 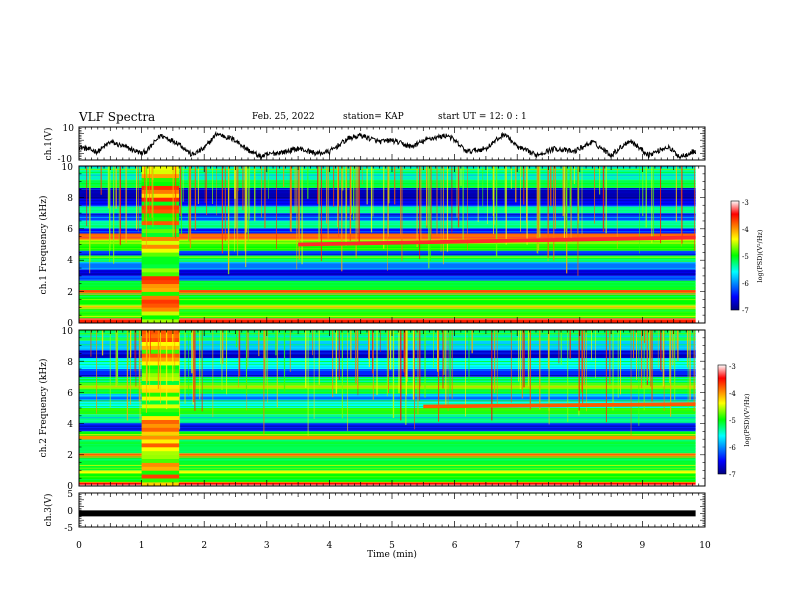 What do you see at coordinates (373, 117) in the screenshot?
I see `station-label: station= KAP` at bounding box center [373, 117].